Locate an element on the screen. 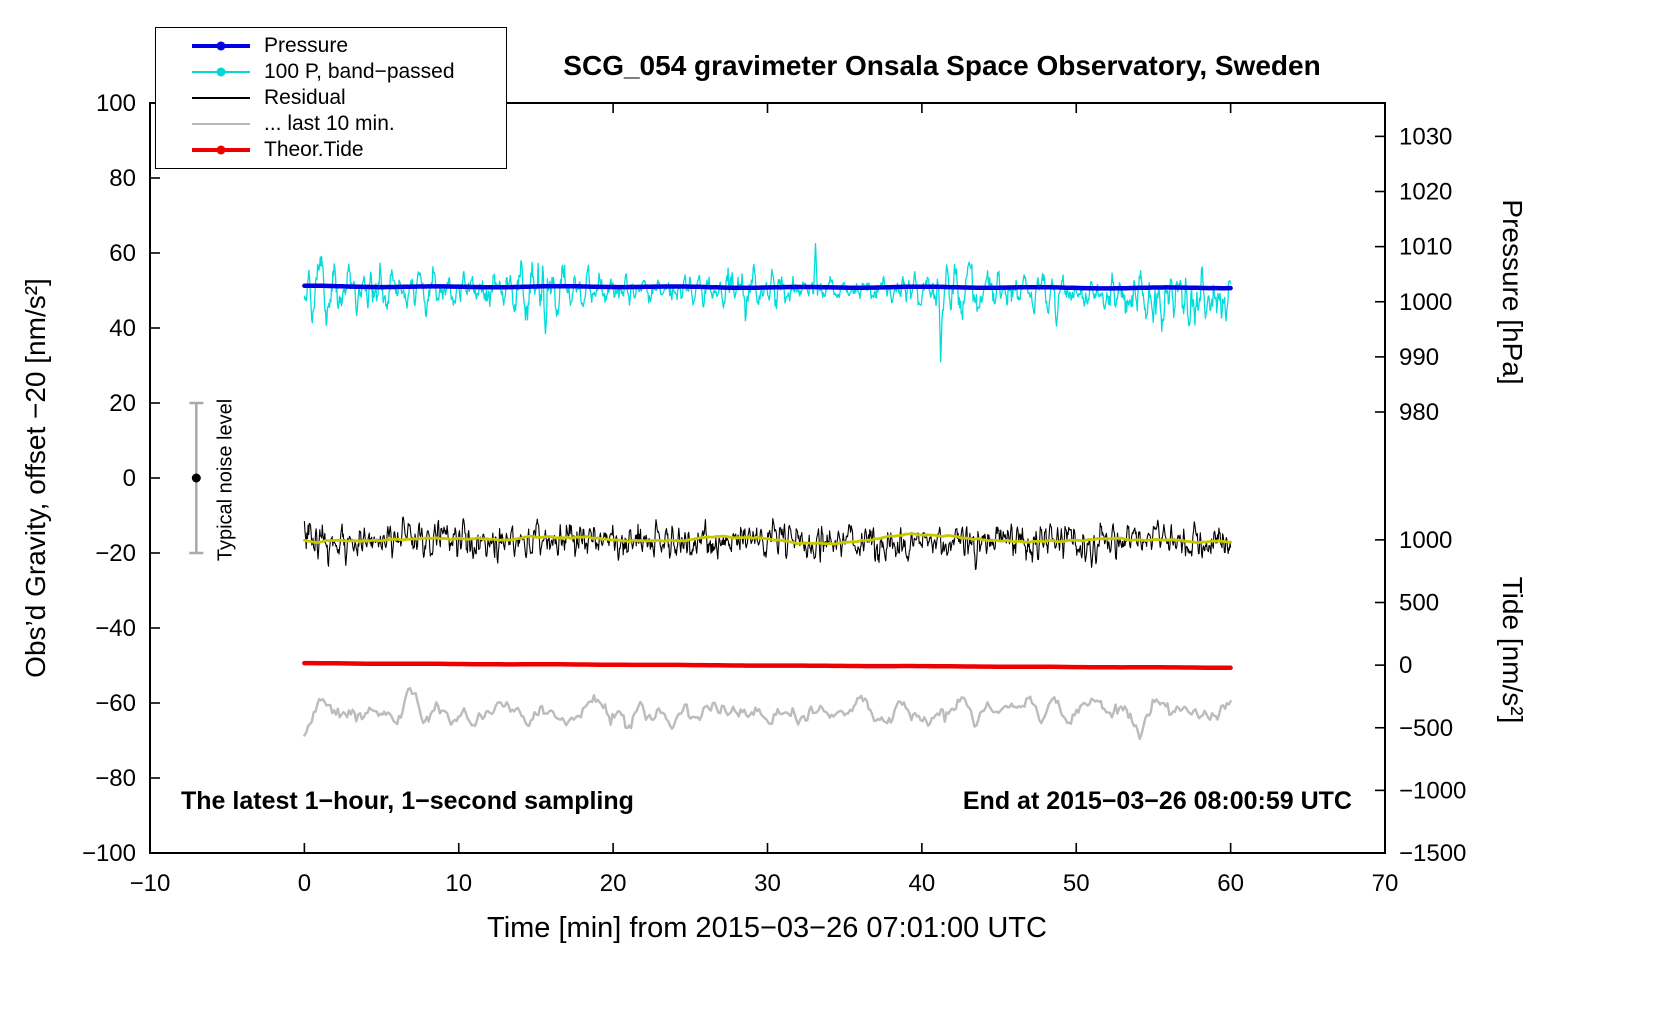 Image resolution: width=1660 pixels, height=1020 pixels. y-tick-label-gravity: 0 is located at coordinates (129, 478).